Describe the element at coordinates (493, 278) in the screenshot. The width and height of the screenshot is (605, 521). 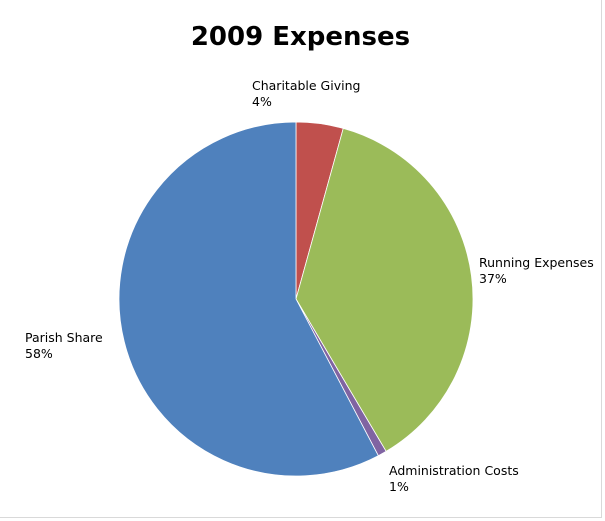
I see `slice-label-percent: 37%` at that location.